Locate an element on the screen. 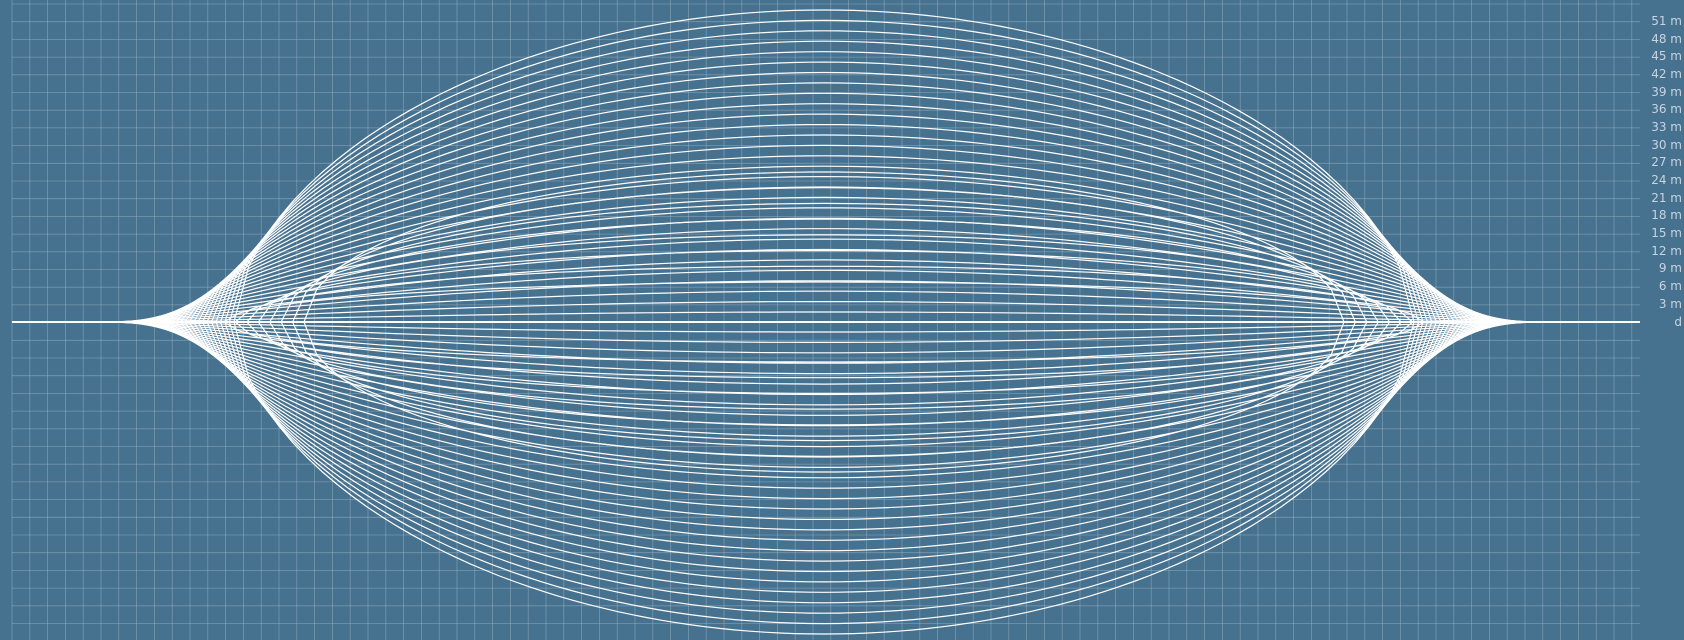 The image size is (1684, 640). scale-label-6m: 6 m is located at coordinates (1670, 286).